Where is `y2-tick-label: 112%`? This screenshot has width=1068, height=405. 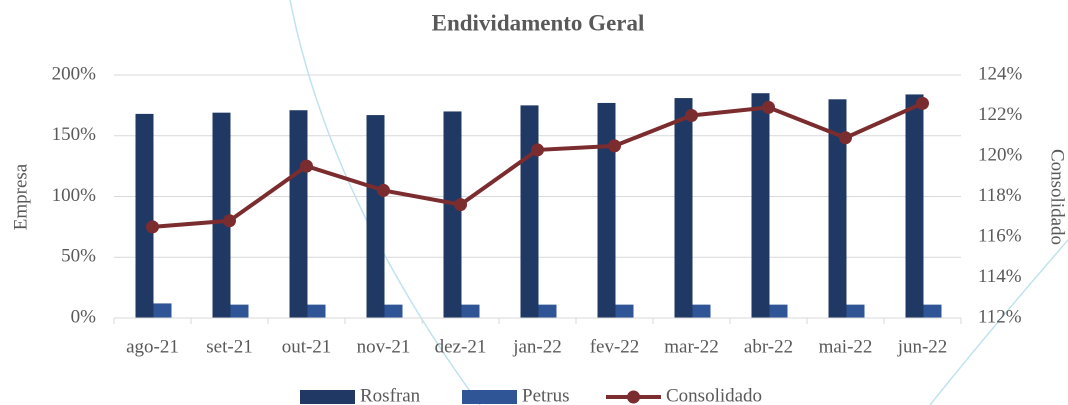
y2-tick-label: 112% is located at coordinates (1000, 316).